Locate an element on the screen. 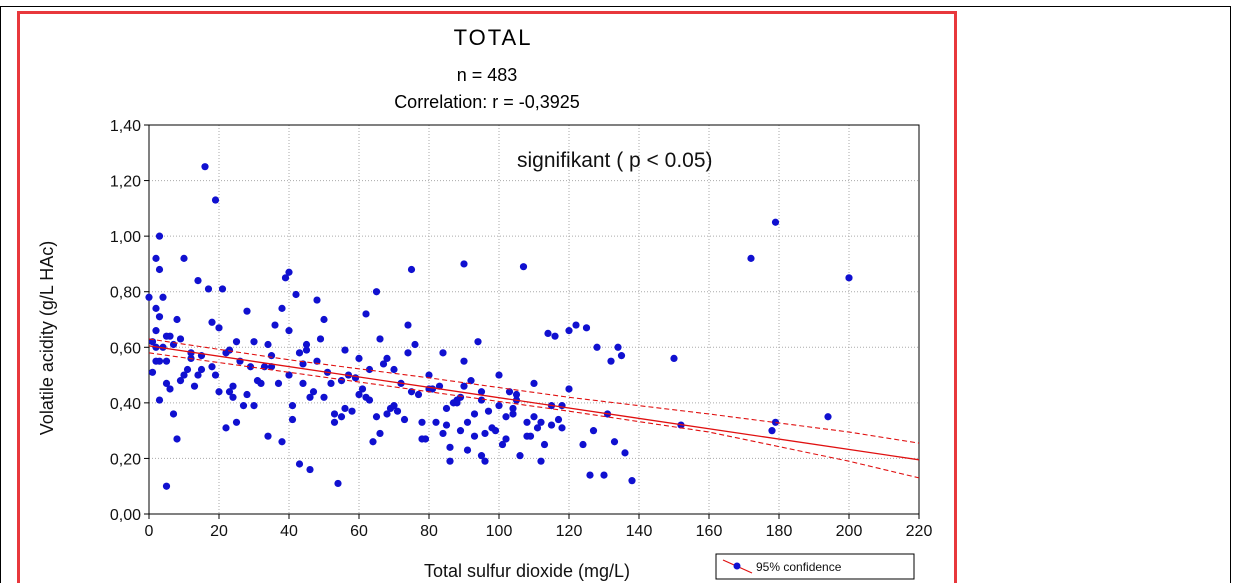  x-tick-label: 200 is located at coordinates (849, 531).